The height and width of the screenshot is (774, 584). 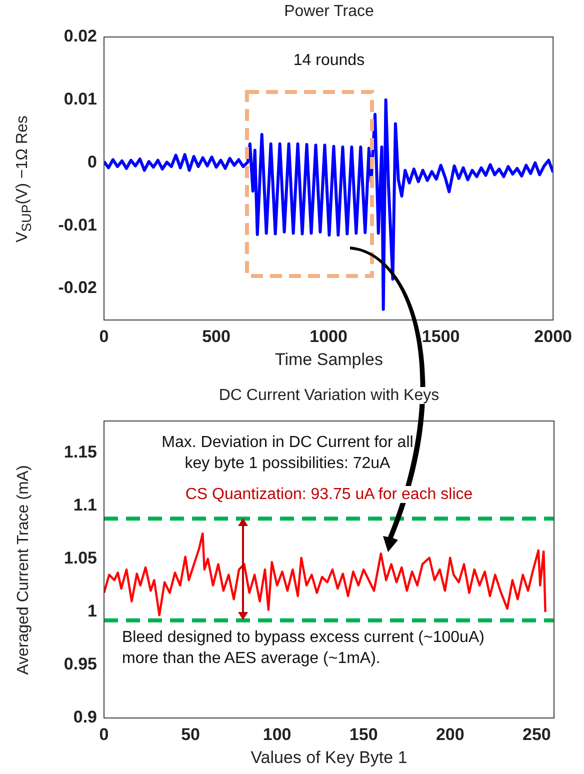 I want to click on chart-title: Power Trace, so click(x=329, y=11).